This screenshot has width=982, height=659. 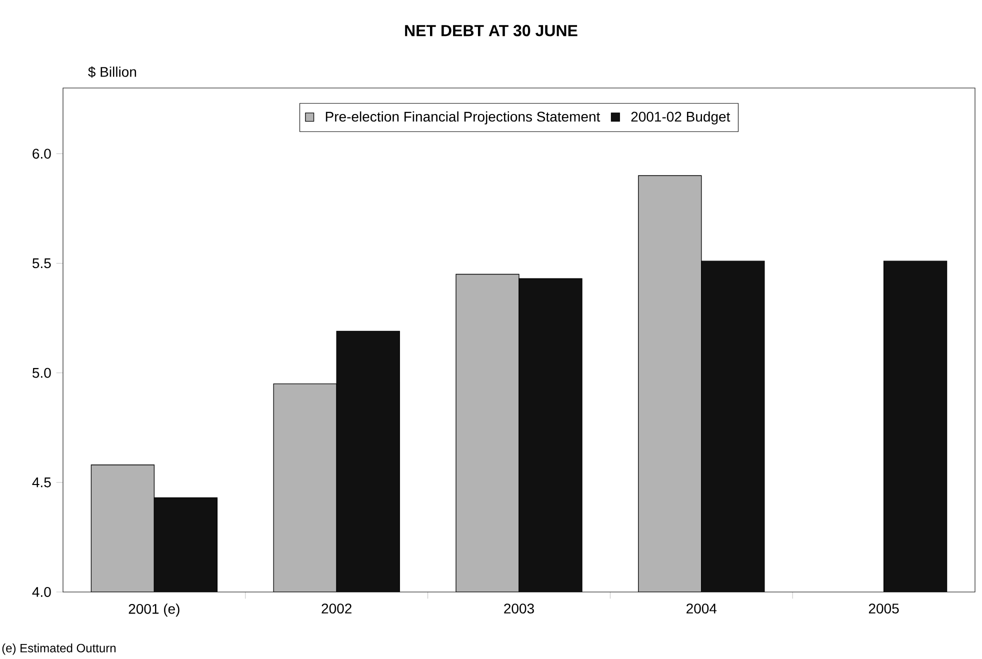 What do you see at coordinates (59, 649) in the screenshot?
I see `text: (e) Estimated Outturn` at bounding box center [59, 649].